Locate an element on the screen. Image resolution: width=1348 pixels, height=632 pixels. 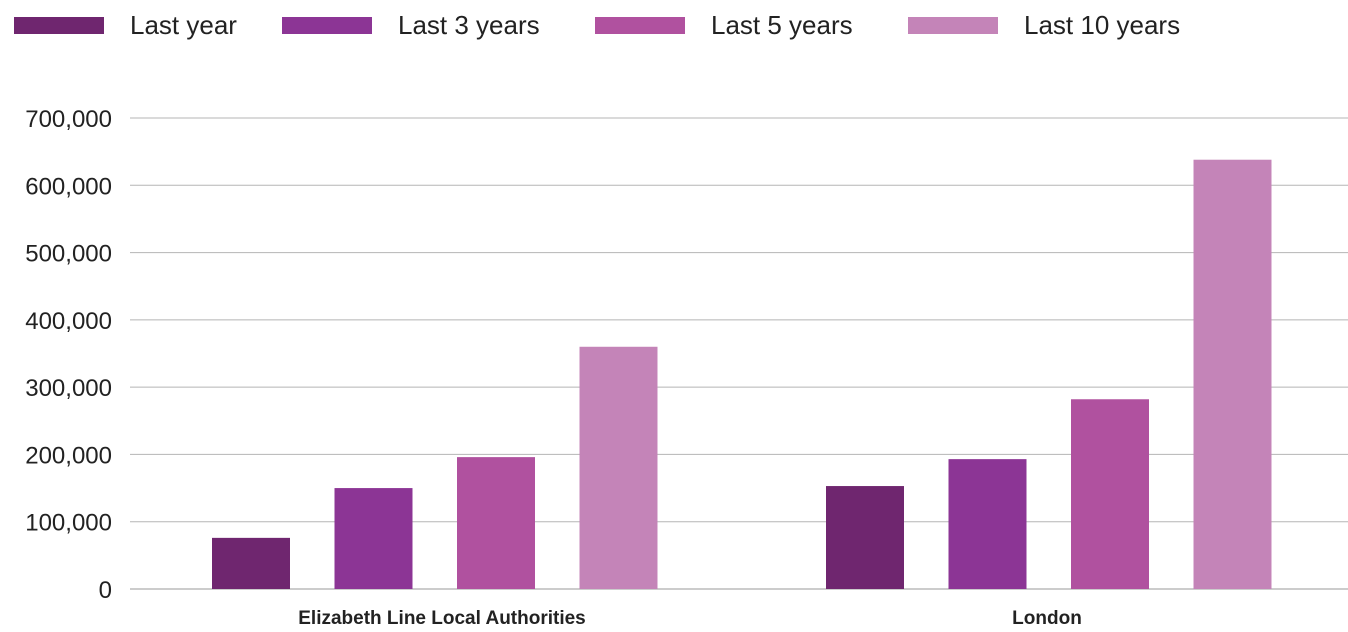
y-tick-label: 400,000 is located at coordinates (68, 321).